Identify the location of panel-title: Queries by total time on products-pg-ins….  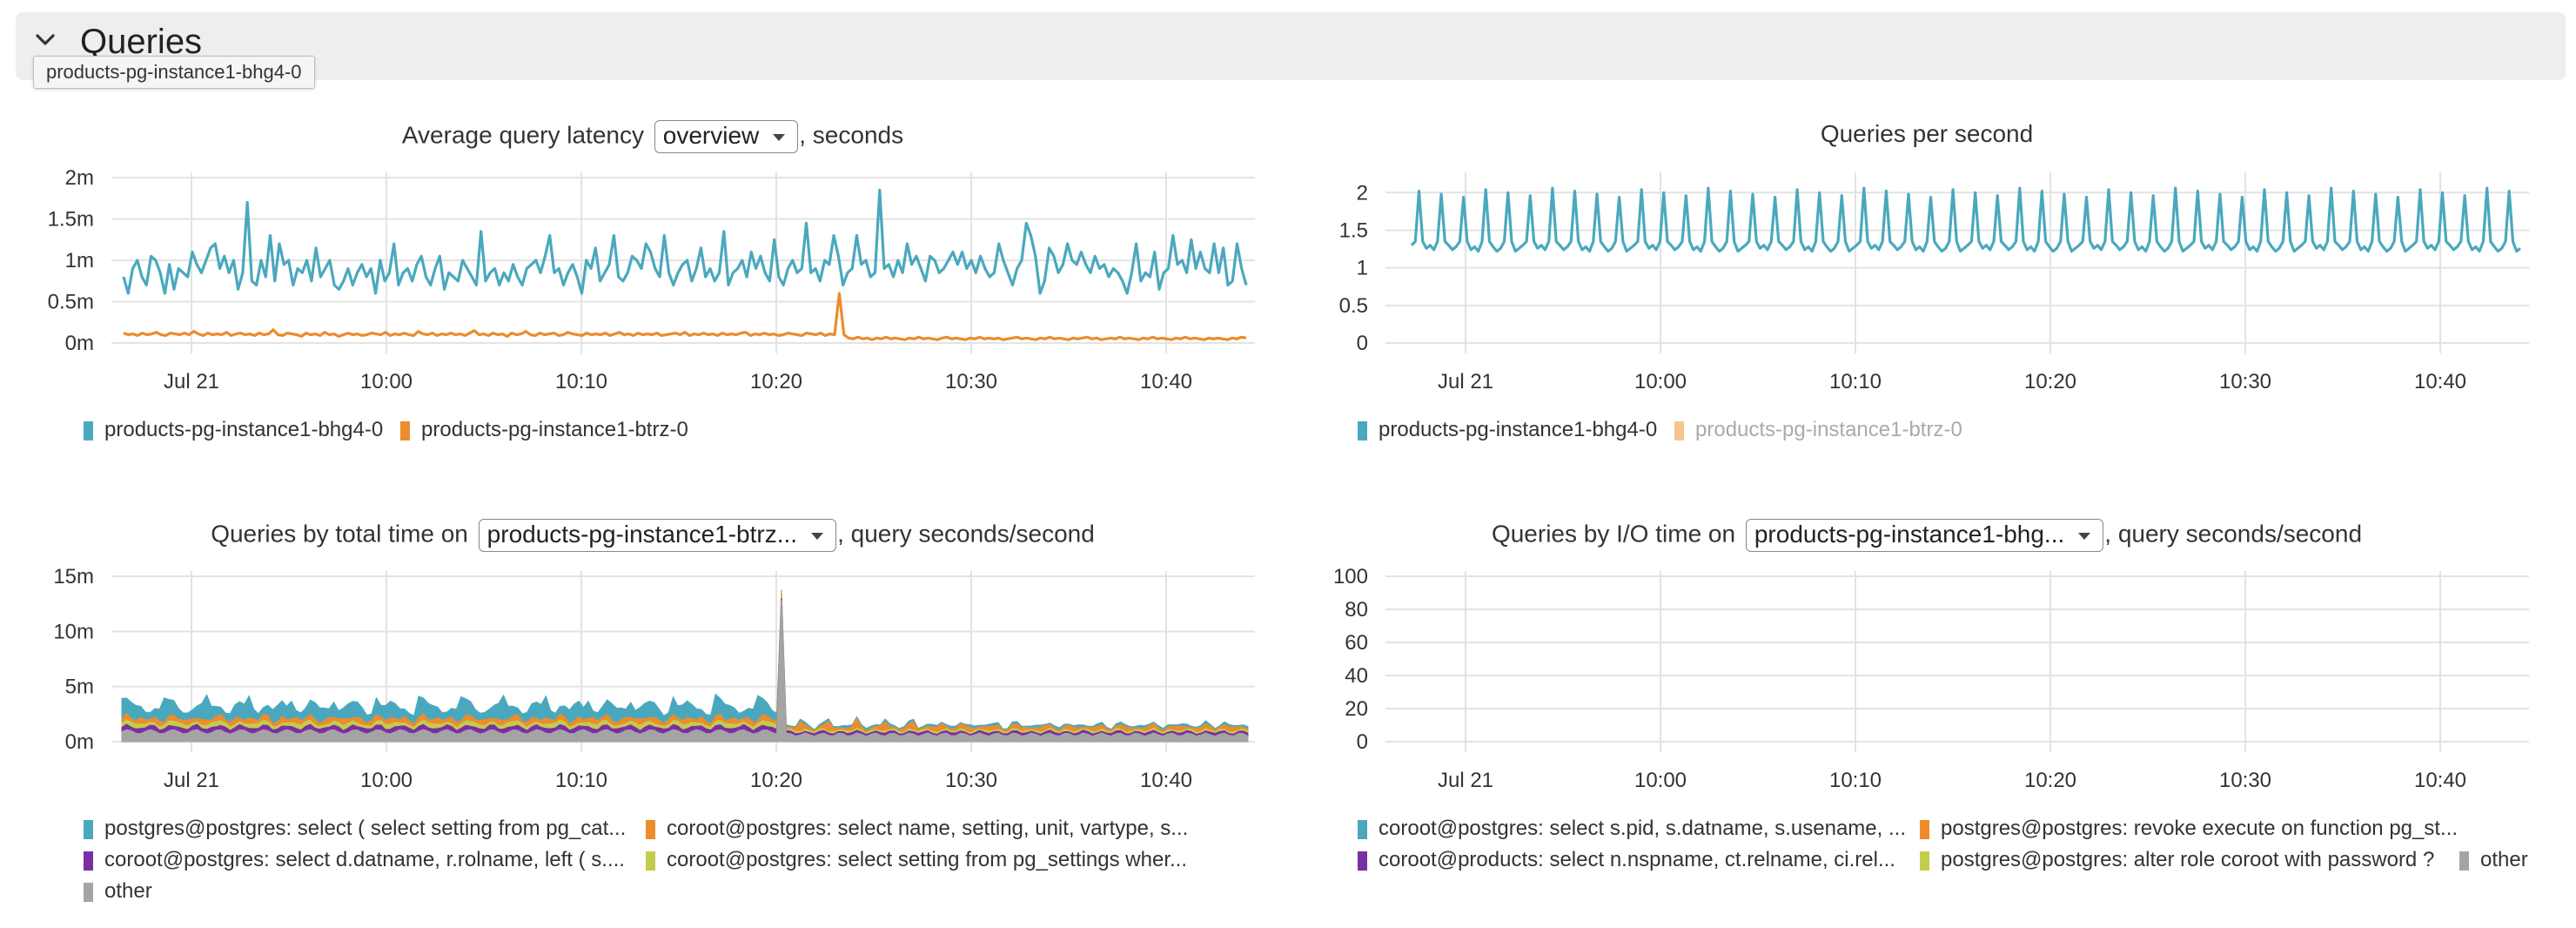
(652, 535).